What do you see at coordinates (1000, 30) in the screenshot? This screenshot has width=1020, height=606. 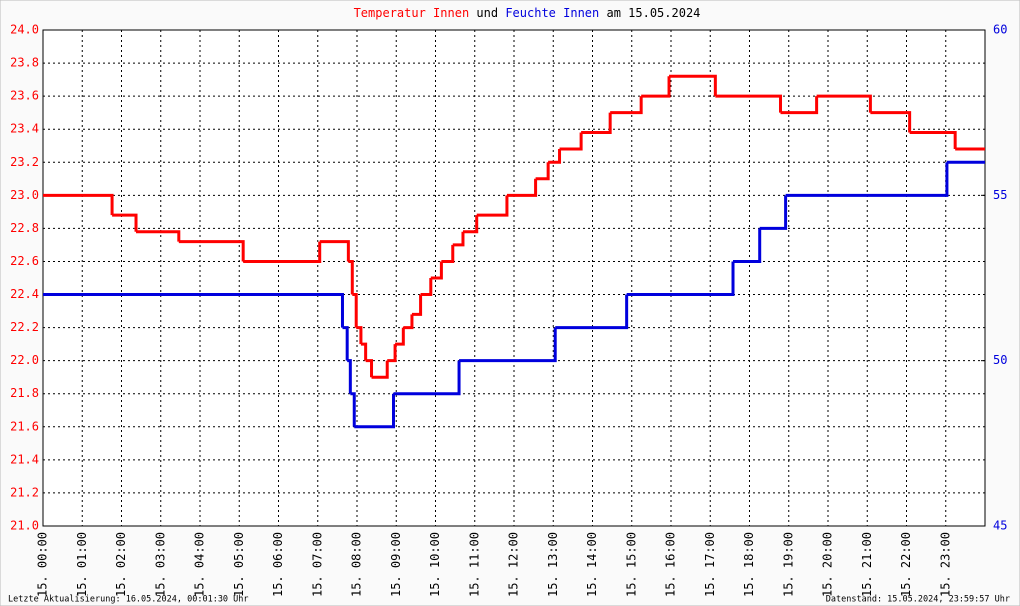 I see `y2-tick-label: 60` at bounding box center [1000, 30].